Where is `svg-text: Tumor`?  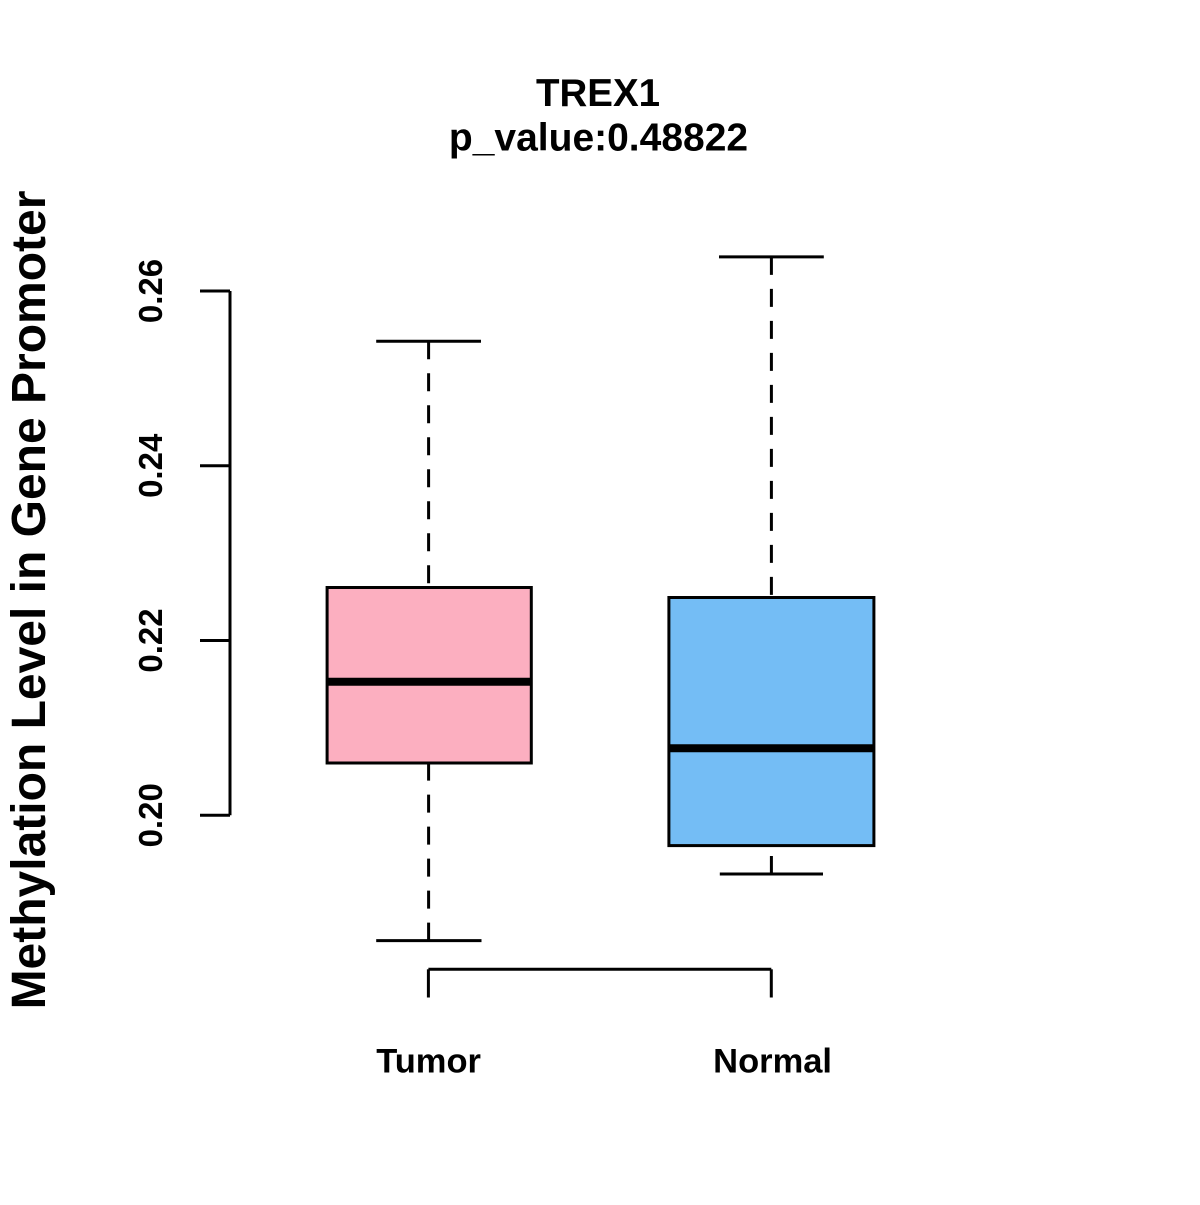
svg-text: Tumor is located at coordinates (428, 1061).